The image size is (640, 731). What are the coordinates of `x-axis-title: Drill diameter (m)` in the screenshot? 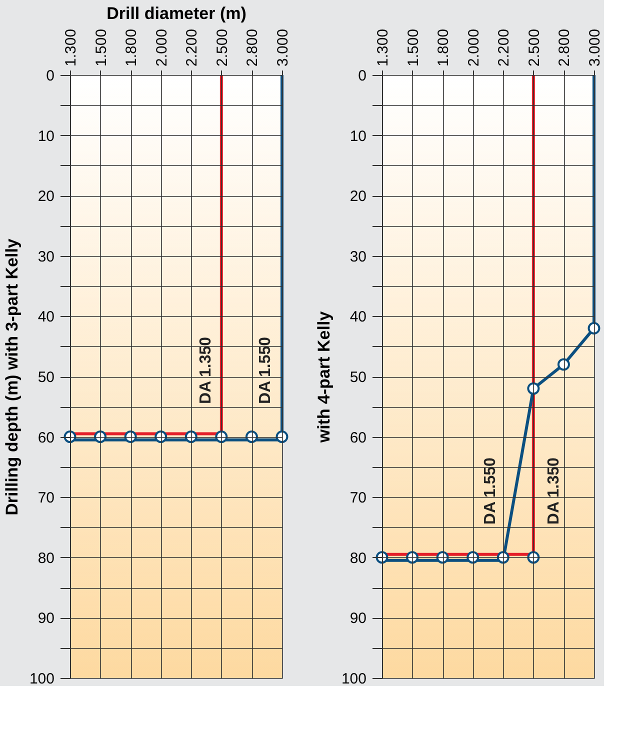 It's located at (176, 13).